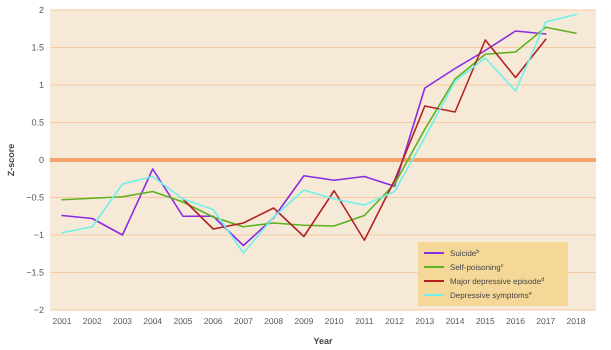 The image size is (611, 350). What do you see at coordinates (394, 321) in the screenshot?
I see `x-tick-label: 2012` at bounding box center [394, 321].